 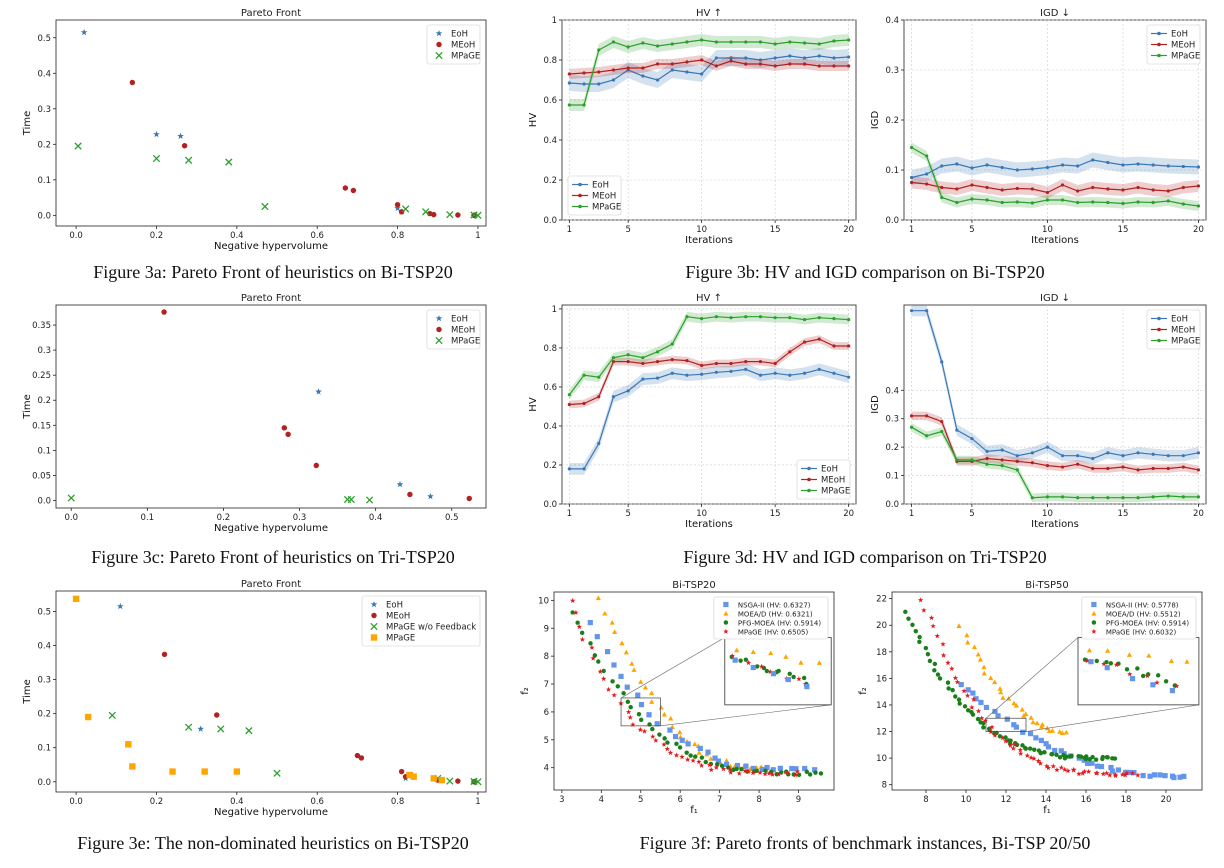 What do you see at coordinates (271, 298) in the screenshot?
I see `plot-title: Pareto Front` at bounding box center [271, 298].